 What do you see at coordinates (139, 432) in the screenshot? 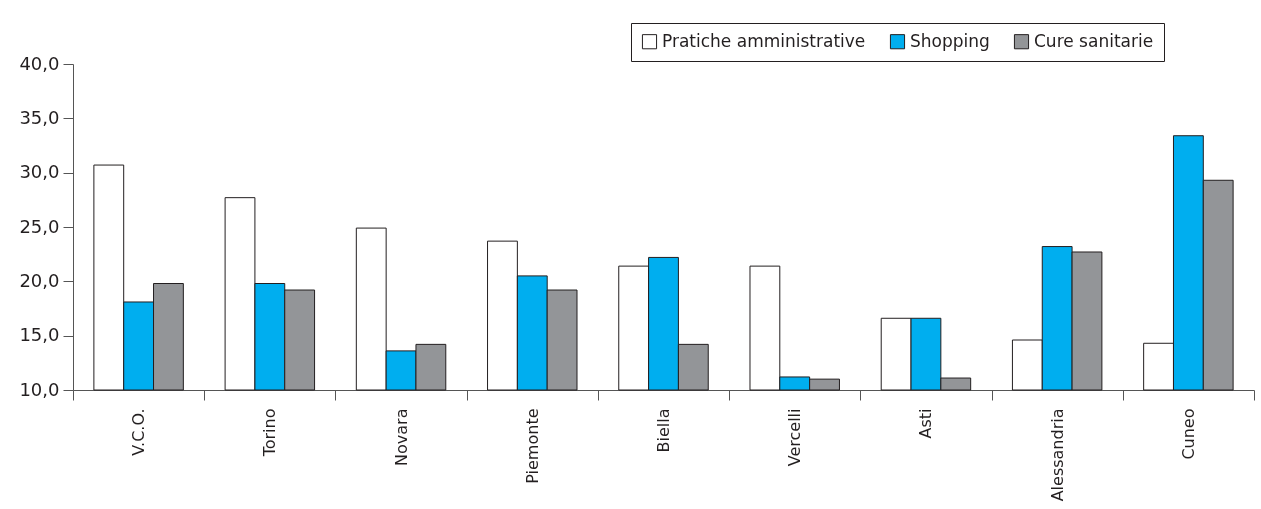
I see `x-tick-label: V.C.O.` at bounding box center [139, 432].